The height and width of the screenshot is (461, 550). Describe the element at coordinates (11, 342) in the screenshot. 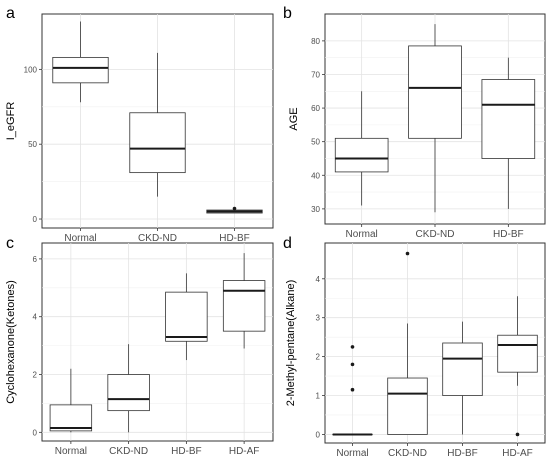

I see `y-axis-title-c: Cyclohexanone(Ketones)` at that location.